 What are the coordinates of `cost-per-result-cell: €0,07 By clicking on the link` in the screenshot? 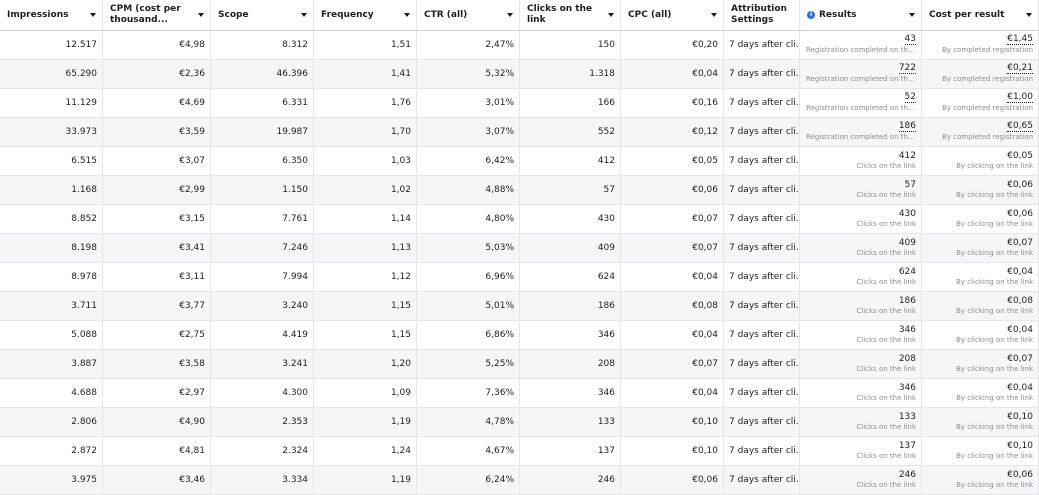 It's located at (980, 248).